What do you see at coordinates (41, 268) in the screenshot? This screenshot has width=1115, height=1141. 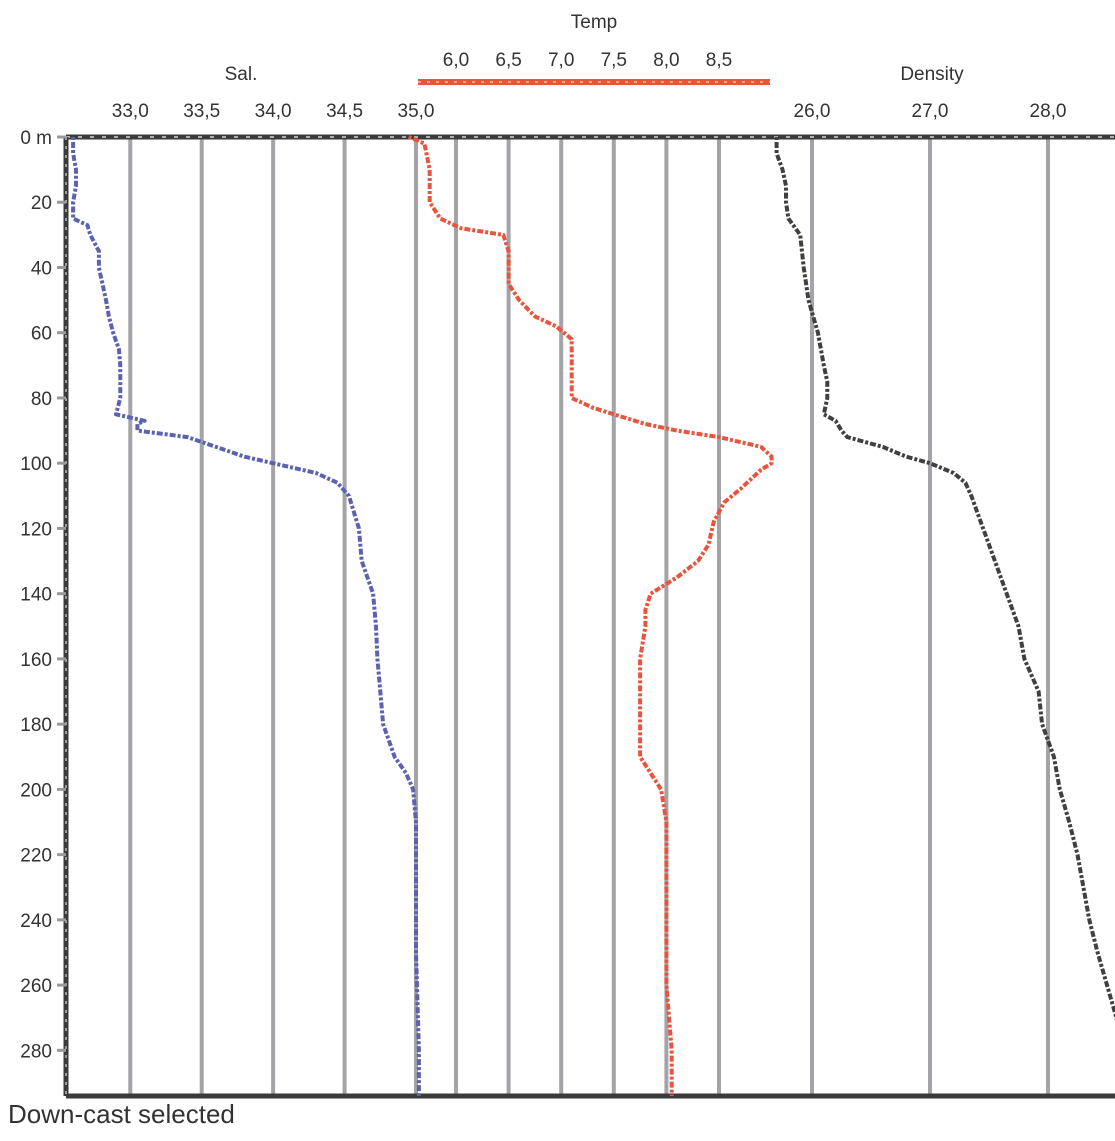 I see `depth-tick-label: 40` at bounding box center [41, 268].